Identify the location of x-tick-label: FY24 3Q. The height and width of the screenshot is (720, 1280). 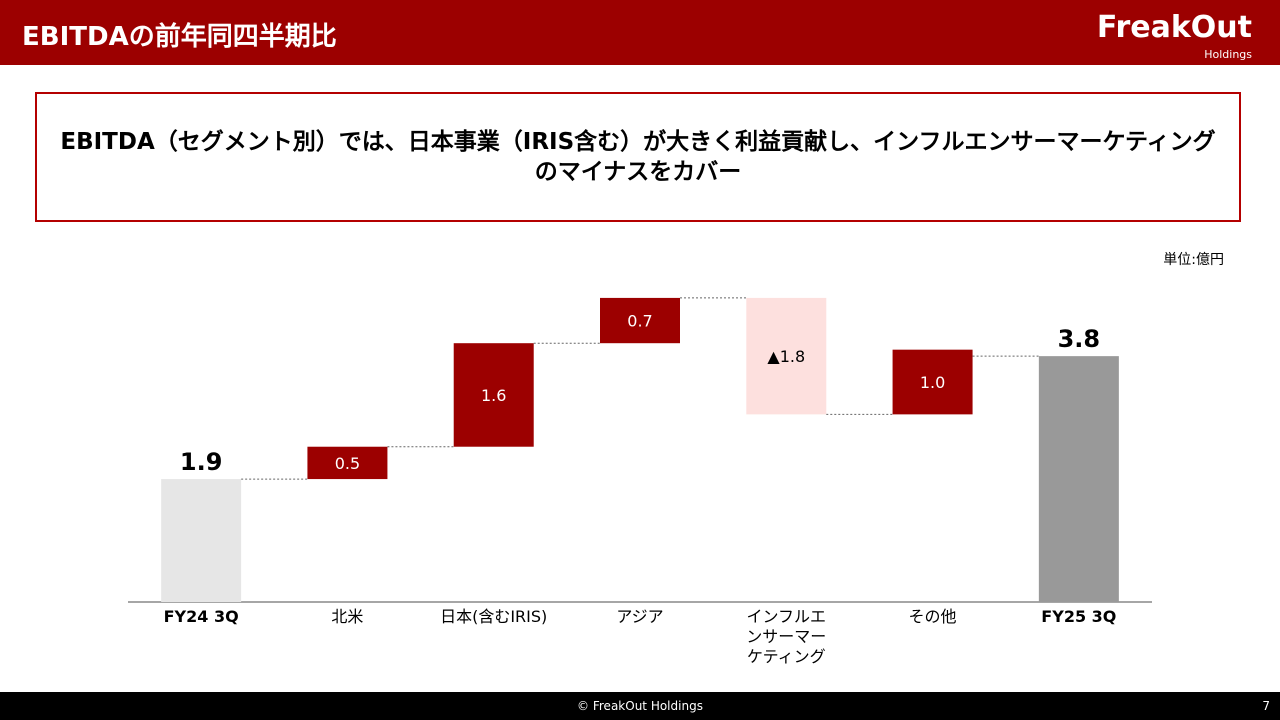
(201, 616).